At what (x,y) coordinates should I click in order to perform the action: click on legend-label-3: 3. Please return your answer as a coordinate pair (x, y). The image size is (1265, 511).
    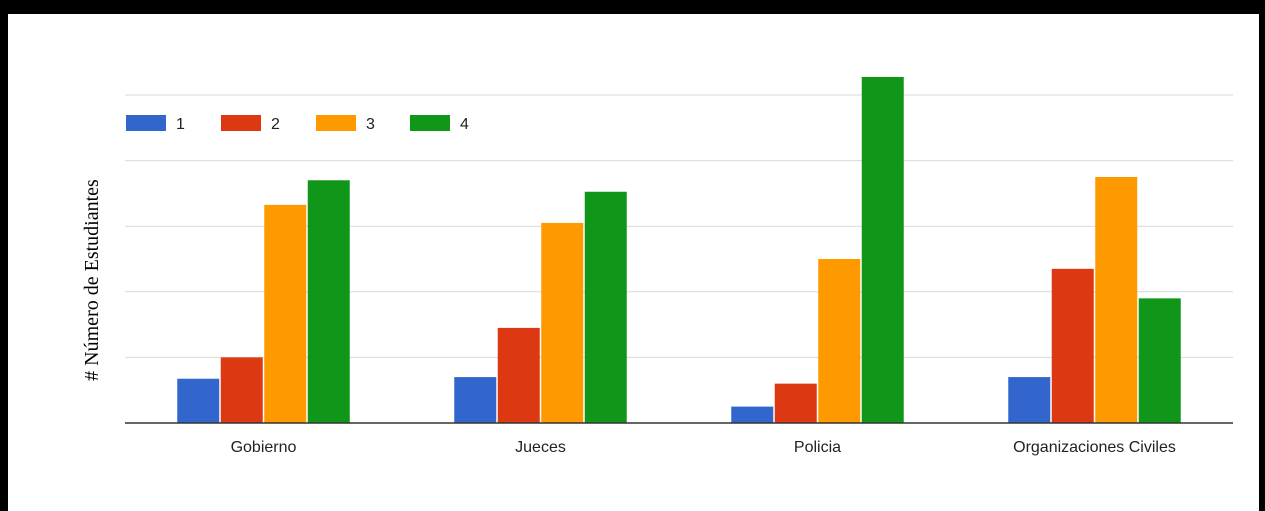
    Looking at the image, I should click on (370, 124).